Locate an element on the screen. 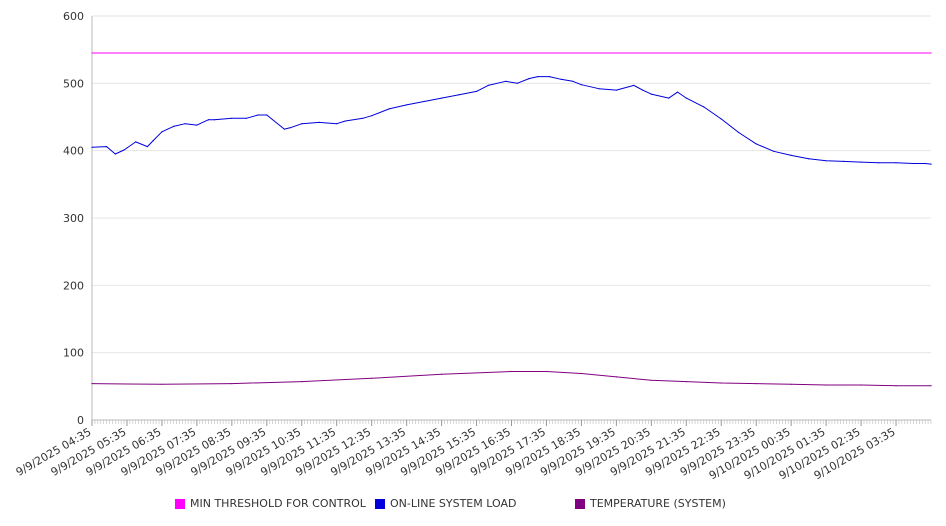  legend-swatch-temperature is located at coordinates (580, 503).